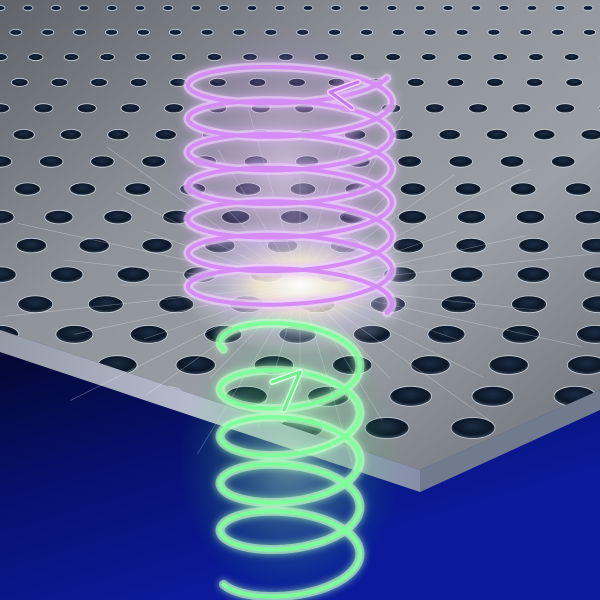  What do you see at coordinates (510, 441) in the screenshot?
I see `slab-side-edge` at bounding box center [510, 441].